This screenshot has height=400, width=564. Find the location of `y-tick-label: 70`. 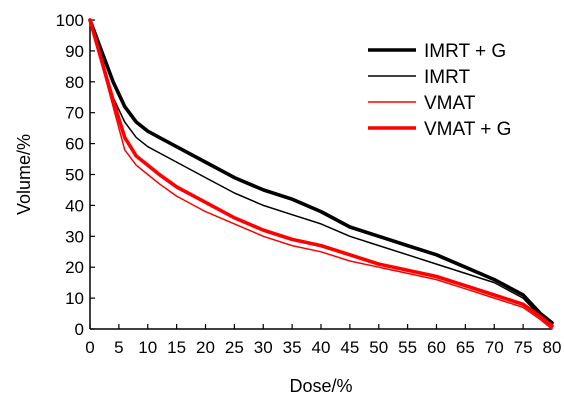

y-tick-label: 70 is located at coordinates (74, 113).